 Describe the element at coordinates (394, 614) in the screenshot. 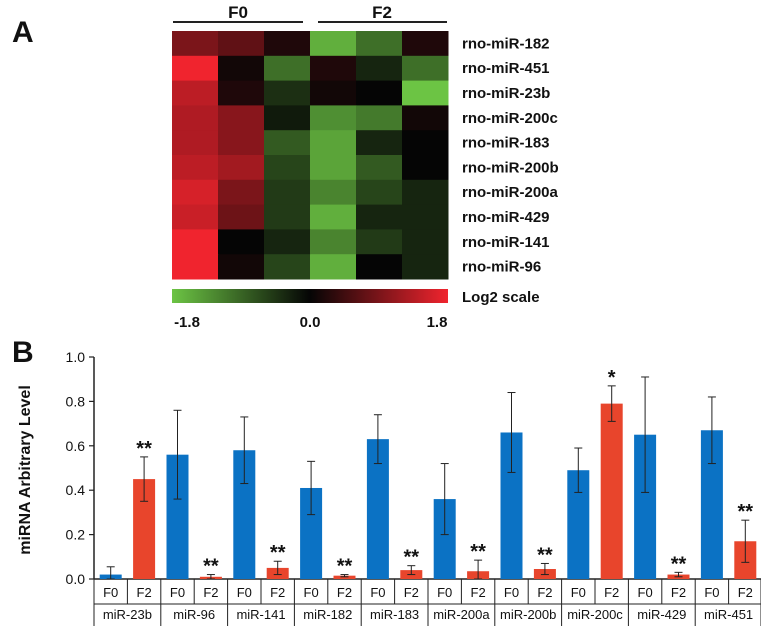

I see `x-group-label: miR-183` at that location.